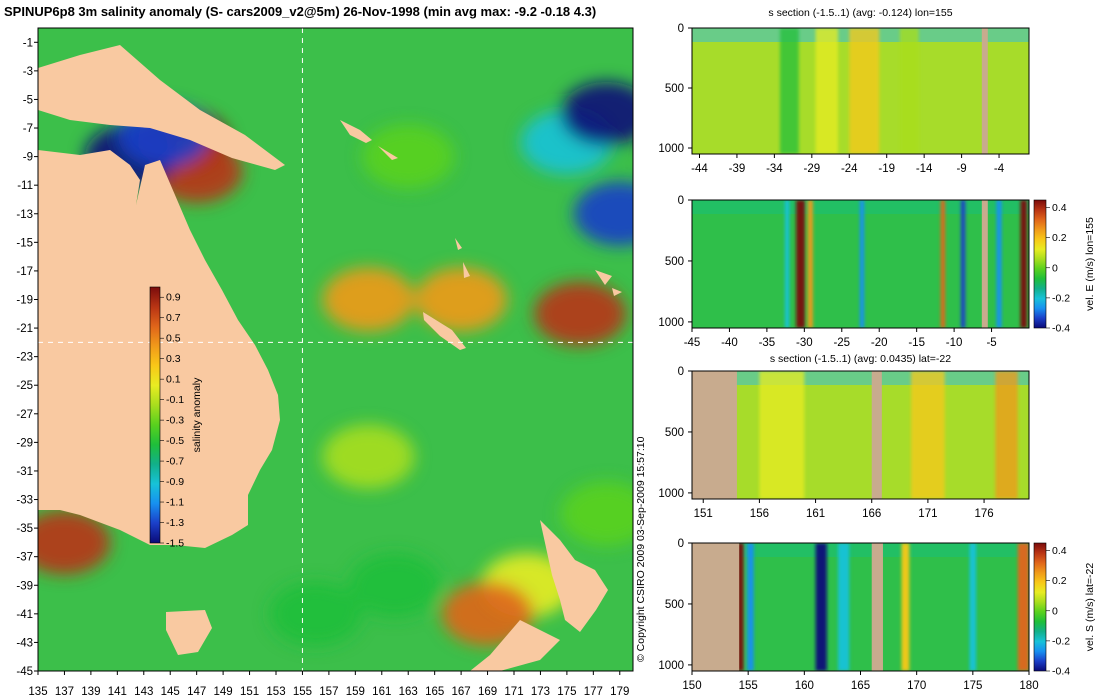 This screenshot has height=700, width=1100. Describe the element at coordinates (24, 643) in the screenshot. I see `map-y-tick-label: -43` at that location.